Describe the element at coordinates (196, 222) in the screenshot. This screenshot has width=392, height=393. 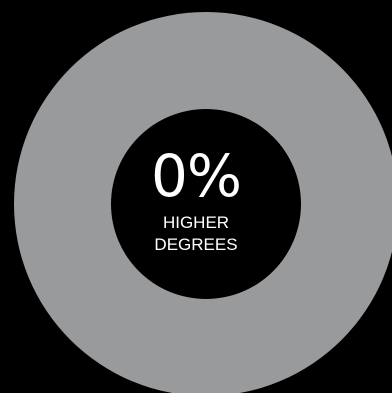
I see `center-caption-line-1: HIGHER` at that location.